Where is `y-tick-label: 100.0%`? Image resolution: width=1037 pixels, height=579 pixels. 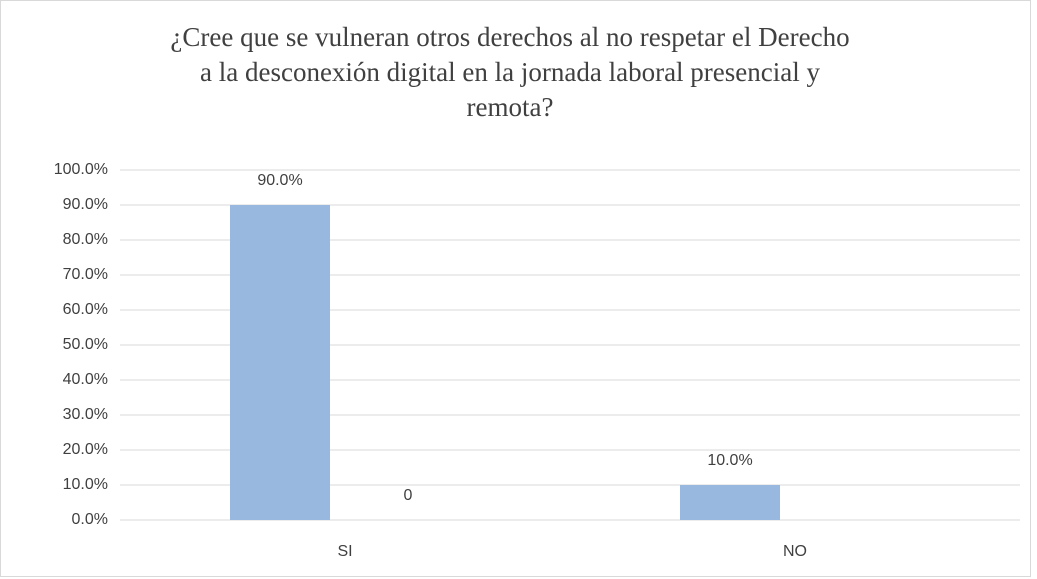
y-tick-label: 100.0% is located at coordinates (81, 169).